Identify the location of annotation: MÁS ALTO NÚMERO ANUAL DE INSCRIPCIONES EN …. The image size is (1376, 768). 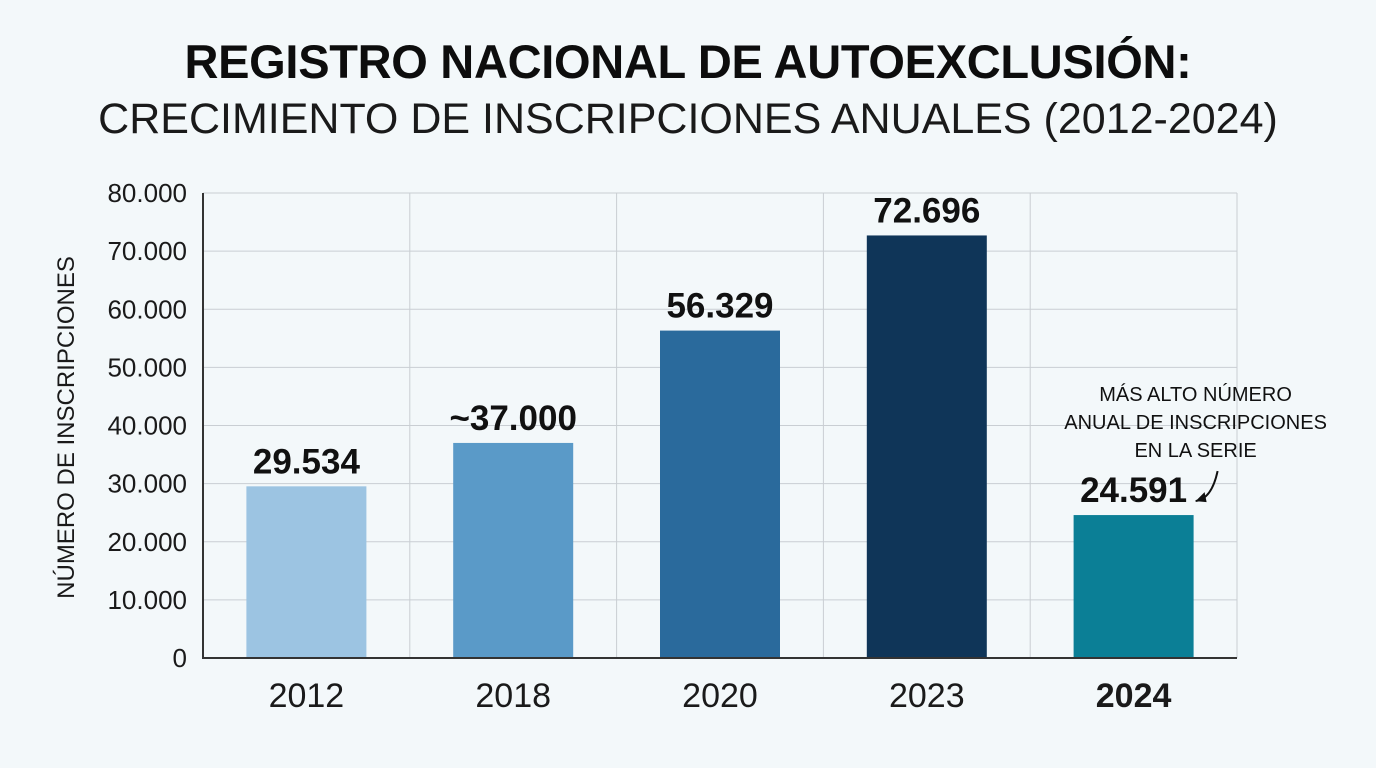
(1195, 443).